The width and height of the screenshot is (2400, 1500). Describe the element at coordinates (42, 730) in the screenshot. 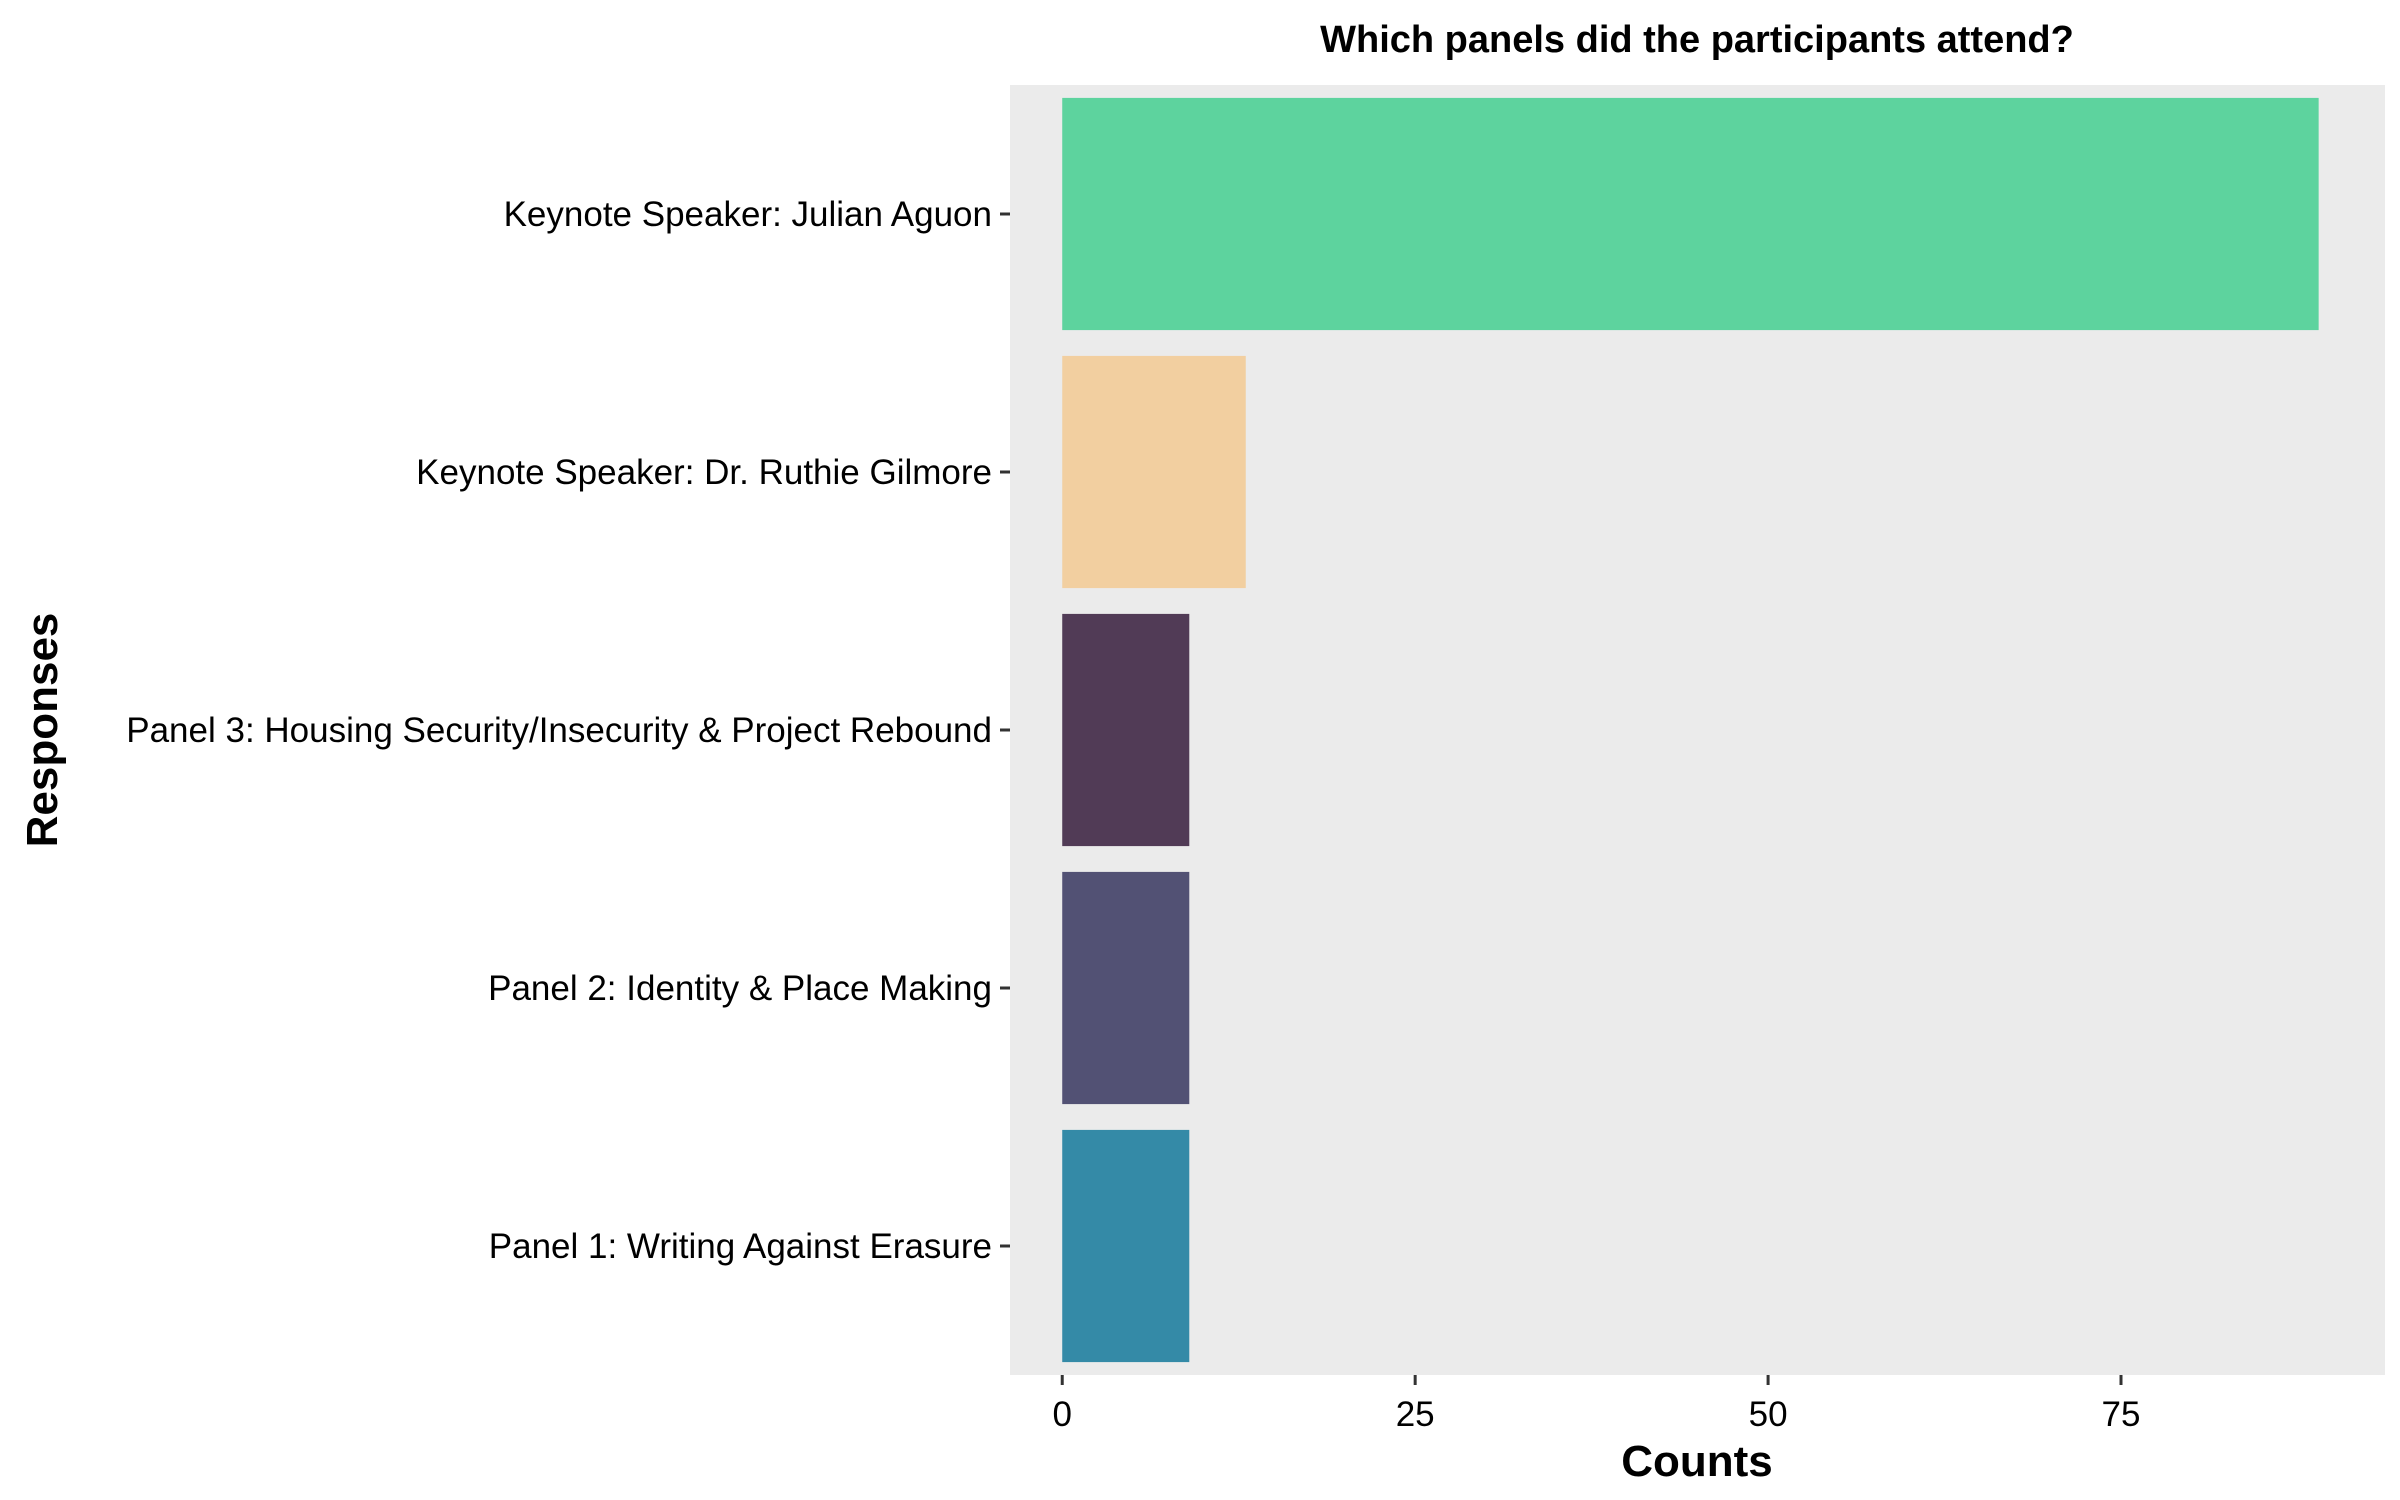

I see `y-axis-title: Responses` at that location.